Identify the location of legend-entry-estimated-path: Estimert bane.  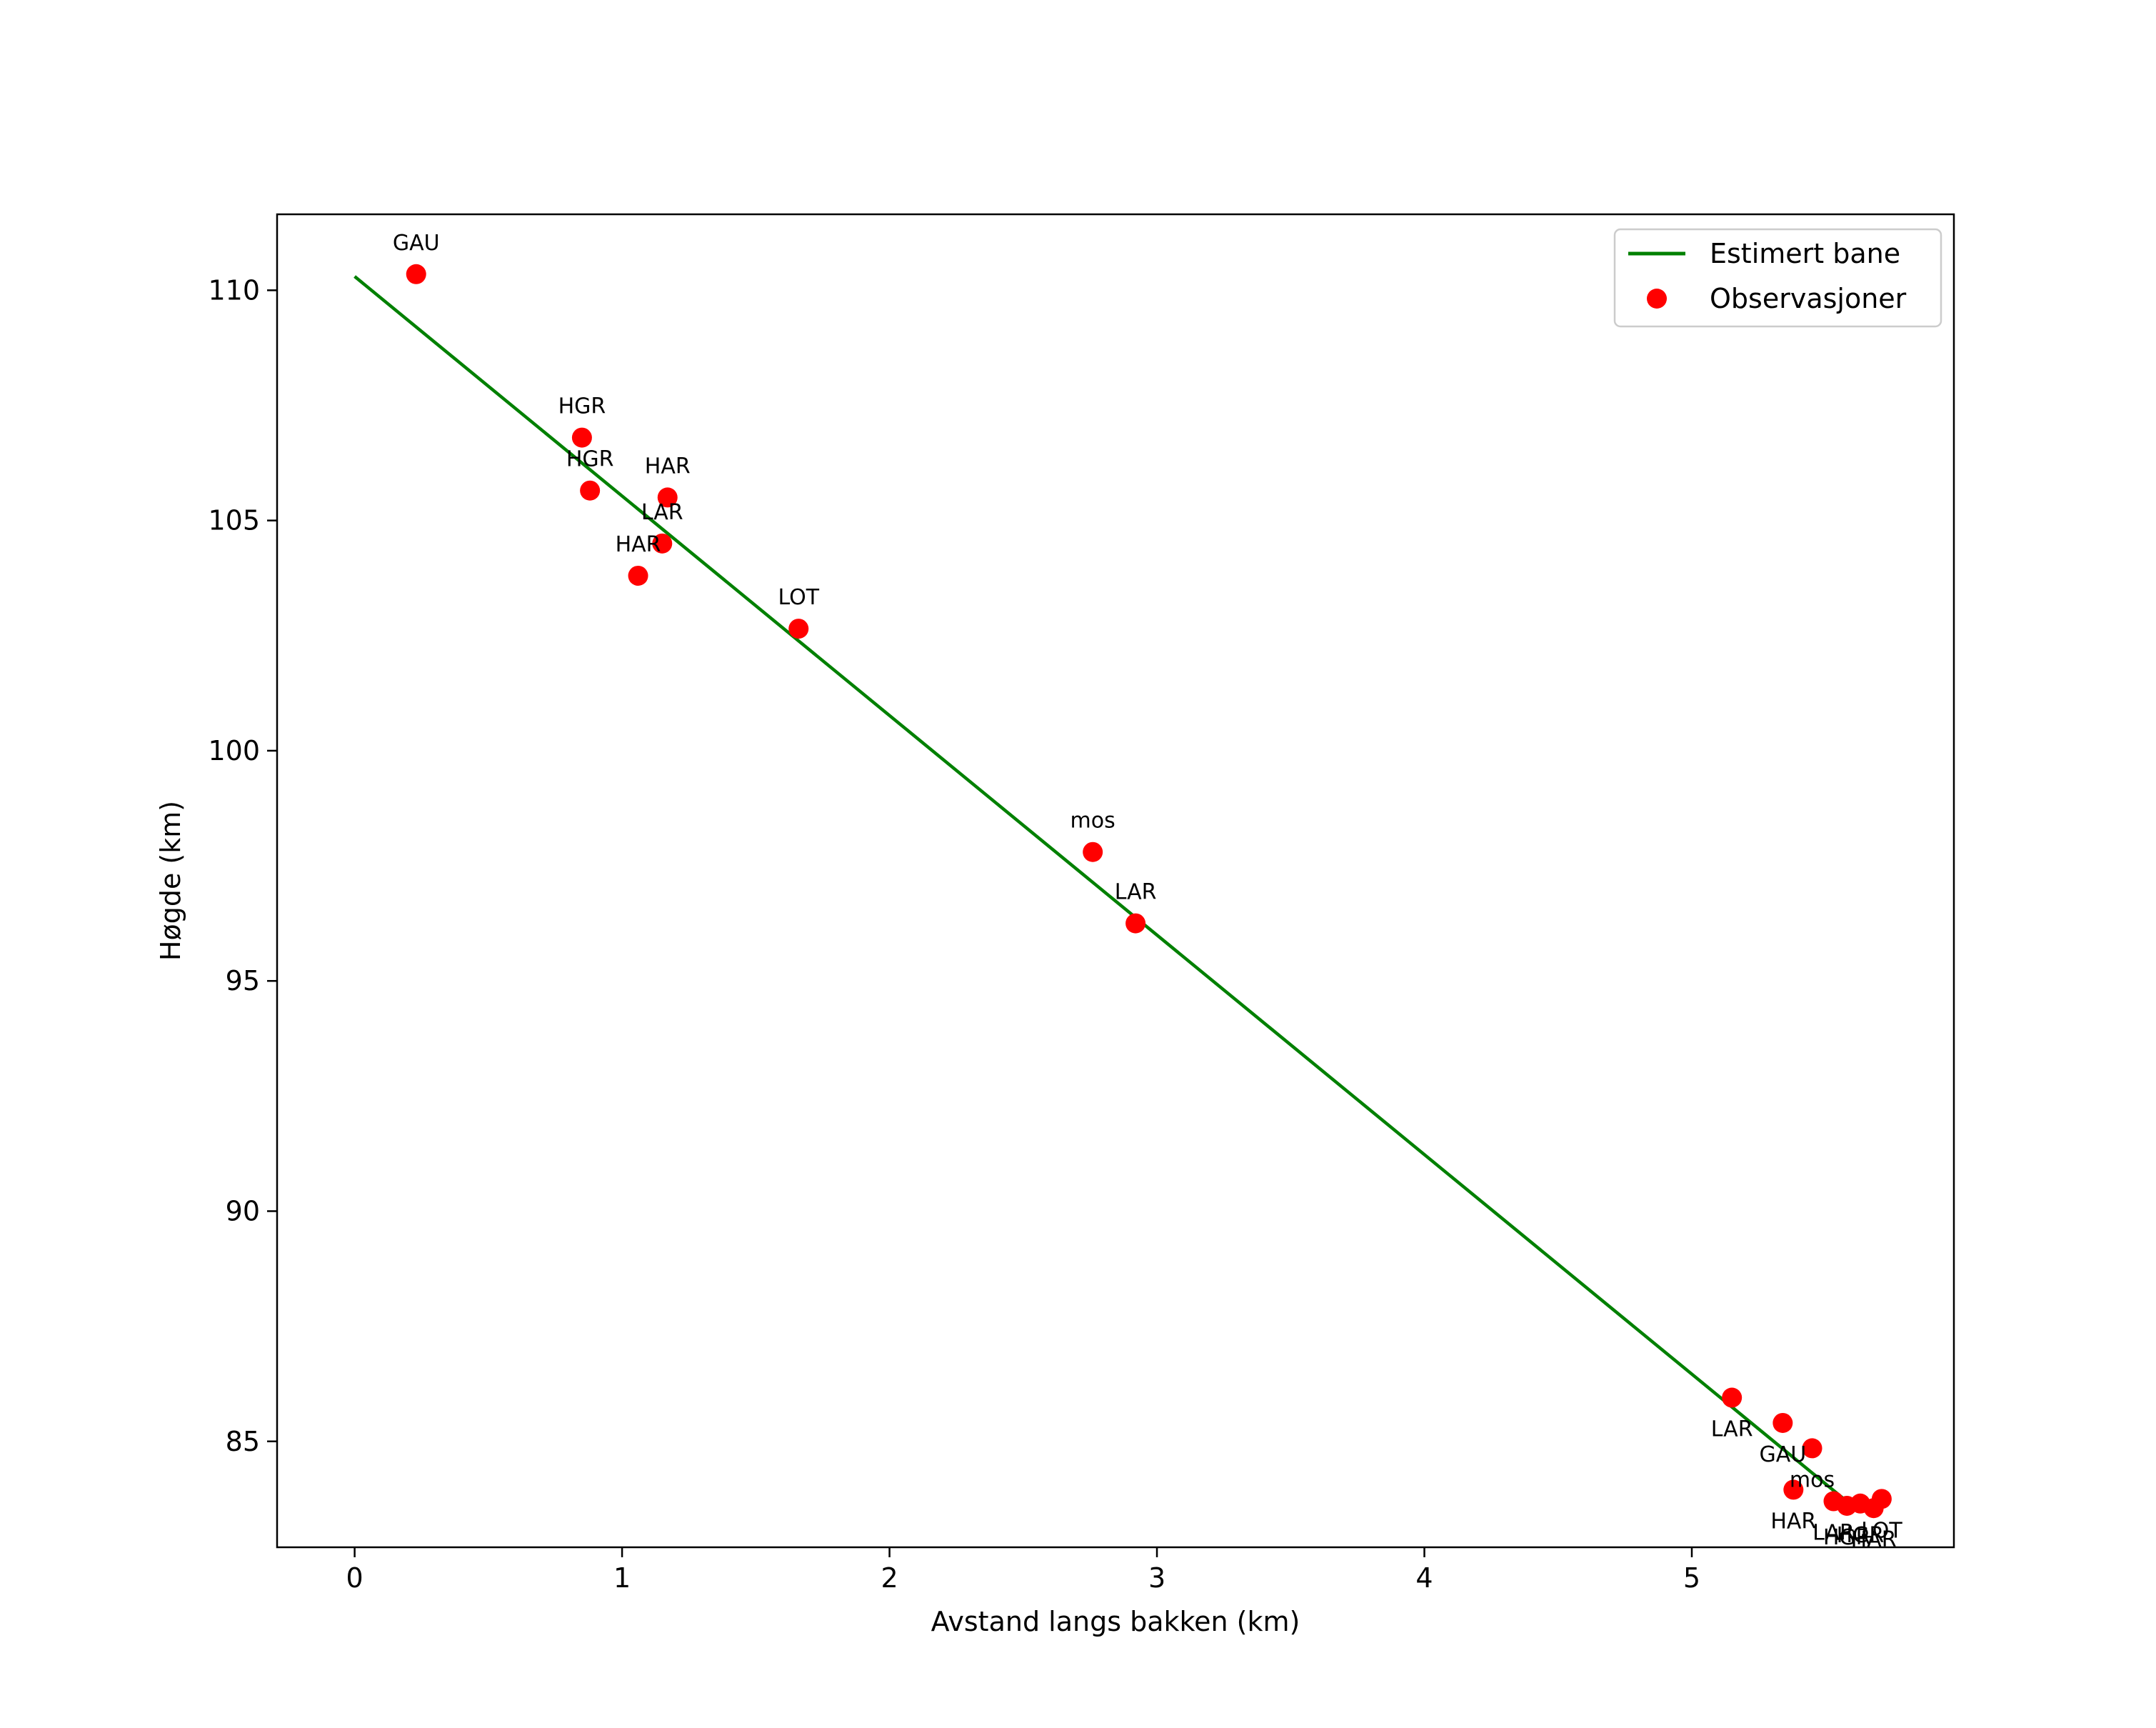
(1805, 253).